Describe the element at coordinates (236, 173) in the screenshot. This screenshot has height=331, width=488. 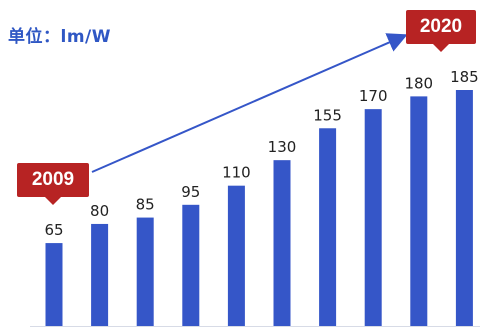
I see `bar-value-label-4: 110` at that location.